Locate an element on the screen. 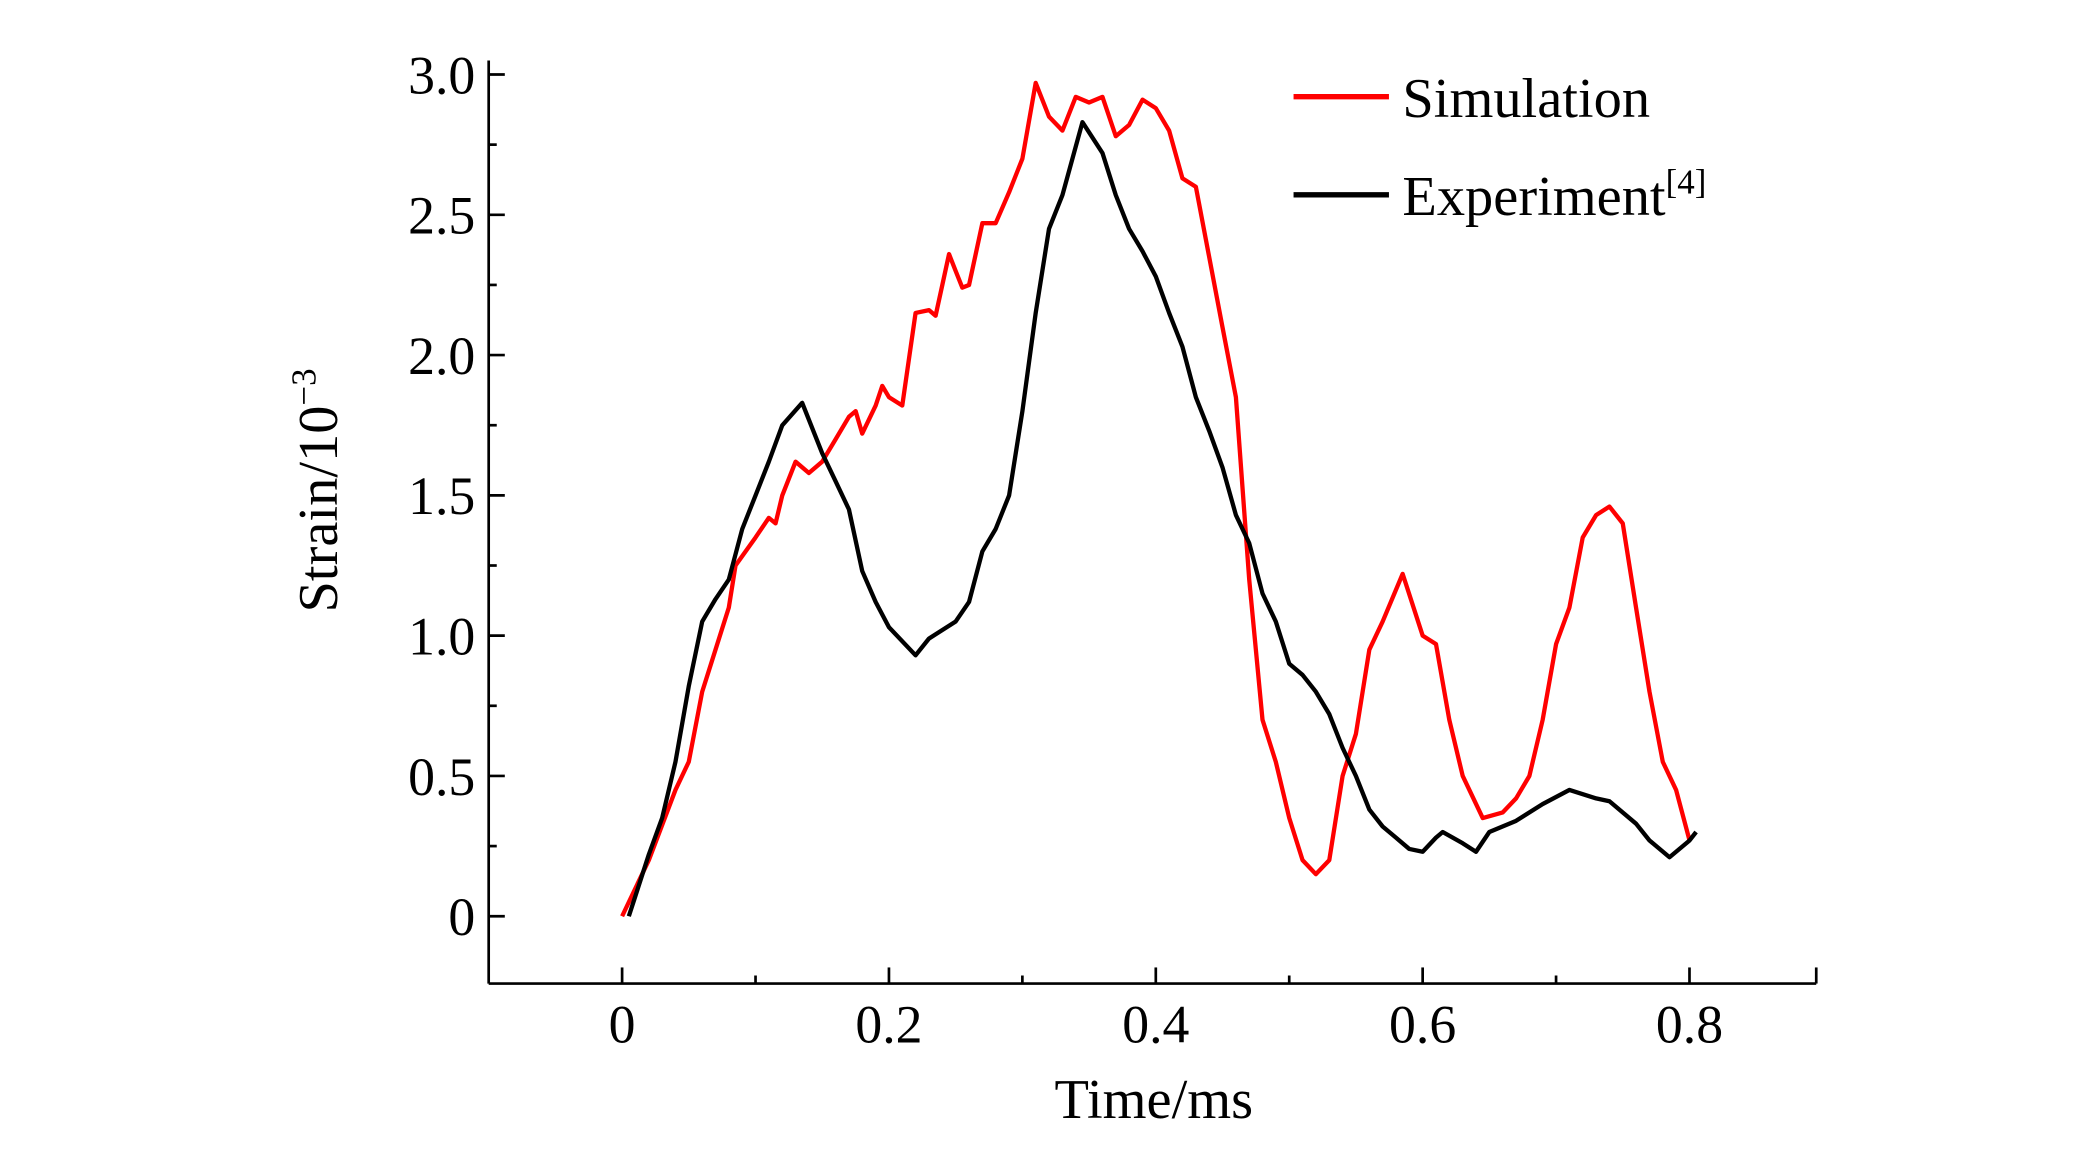  y-axis-label: Strain/10−3 is located at coordinates (316, 490).